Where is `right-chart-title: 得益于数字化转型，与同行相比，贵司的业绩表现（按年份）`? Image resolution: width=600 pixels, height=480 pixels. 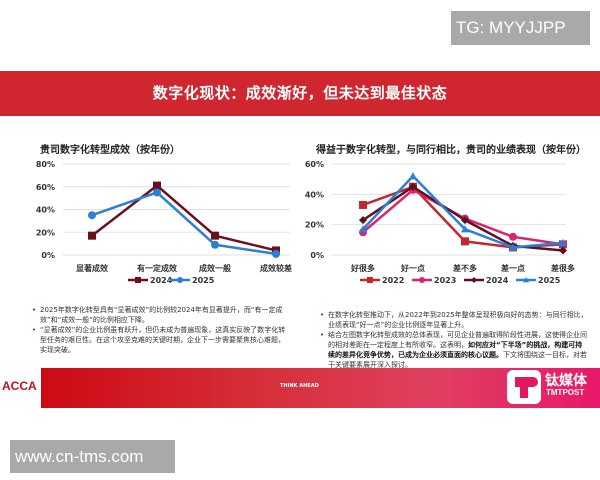 right-chart-title: 得益于数字化转型，与同行相比，贵司的业绩表现（按年份） is located at coordinates (451, 150).